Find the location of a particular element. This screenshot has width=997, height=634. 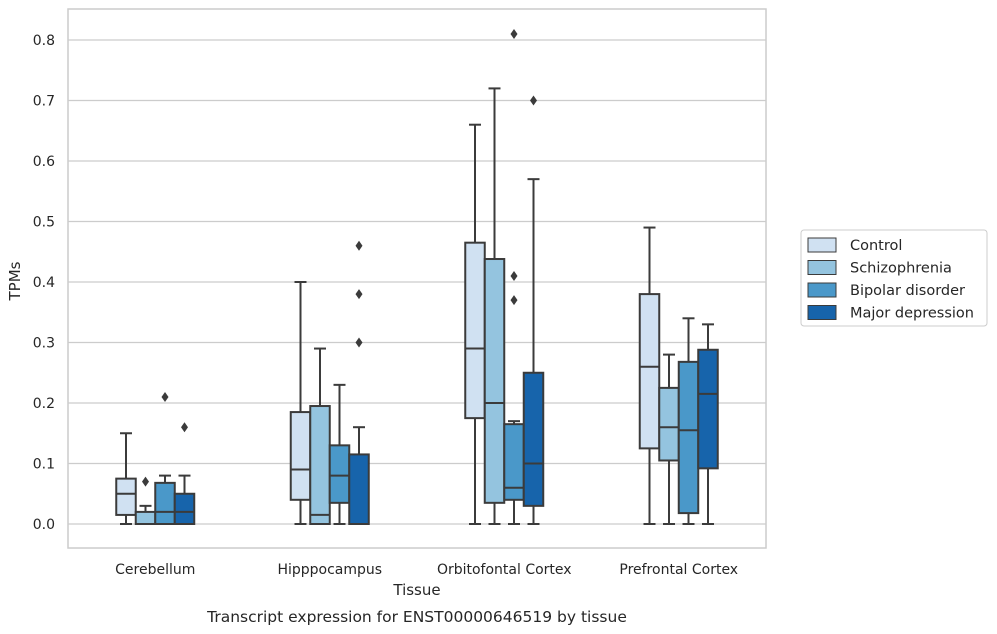

y-tick-label: 0.5 is located at coordinates (44, 223).